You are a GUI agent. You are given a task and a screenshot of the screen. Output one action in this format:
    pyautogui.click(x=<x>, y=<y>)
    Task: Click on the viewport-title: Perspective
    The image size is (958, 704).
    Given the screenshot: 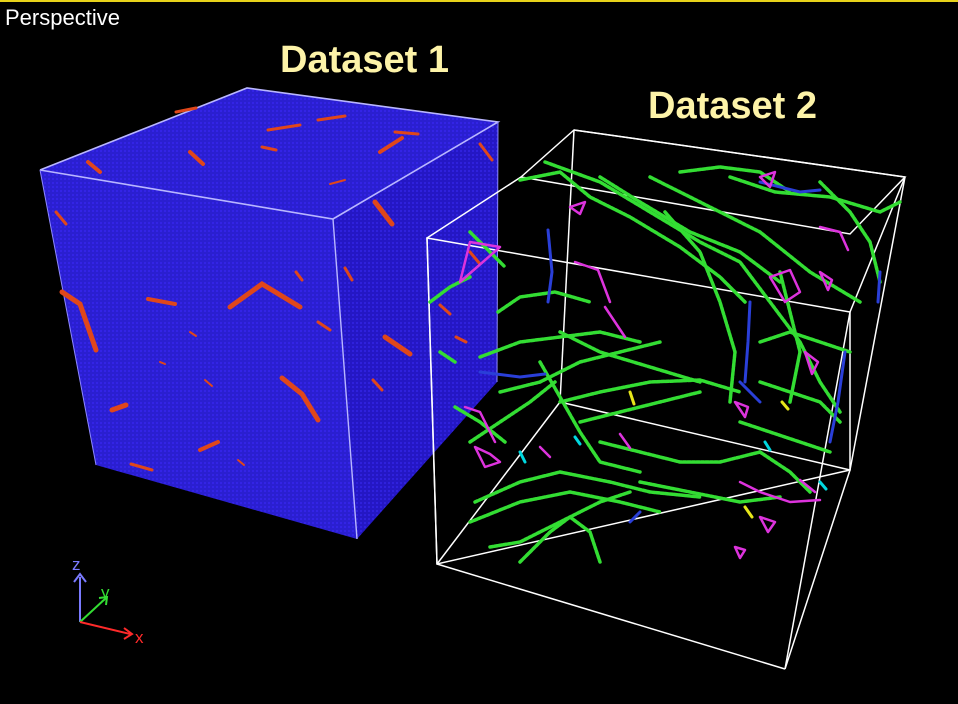 What is the action you would take?
    pyautogui.click(x=62, y=17)
    